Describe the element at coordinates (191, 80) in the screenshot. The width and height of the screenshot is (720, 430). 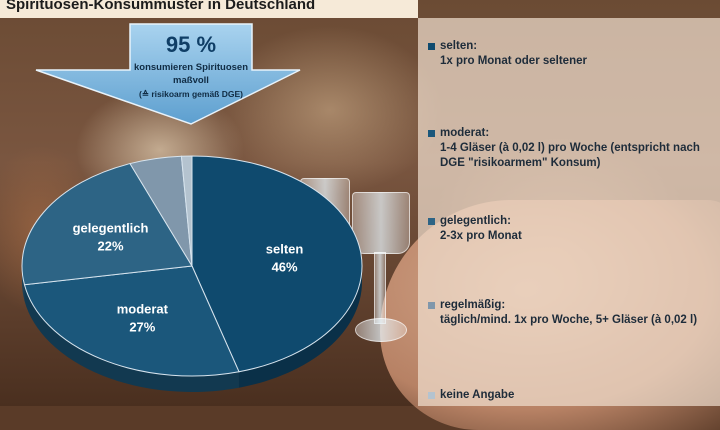
I see `callout-line2: maßvoll` at that location.